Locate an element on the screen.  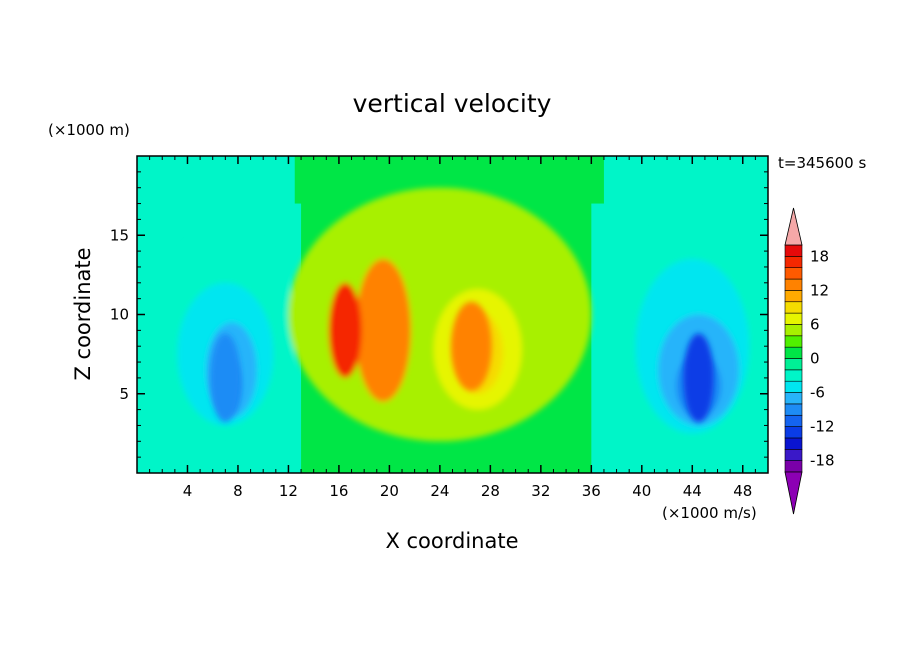
x-tick-label: 24 is located at coordinates (439, 491).